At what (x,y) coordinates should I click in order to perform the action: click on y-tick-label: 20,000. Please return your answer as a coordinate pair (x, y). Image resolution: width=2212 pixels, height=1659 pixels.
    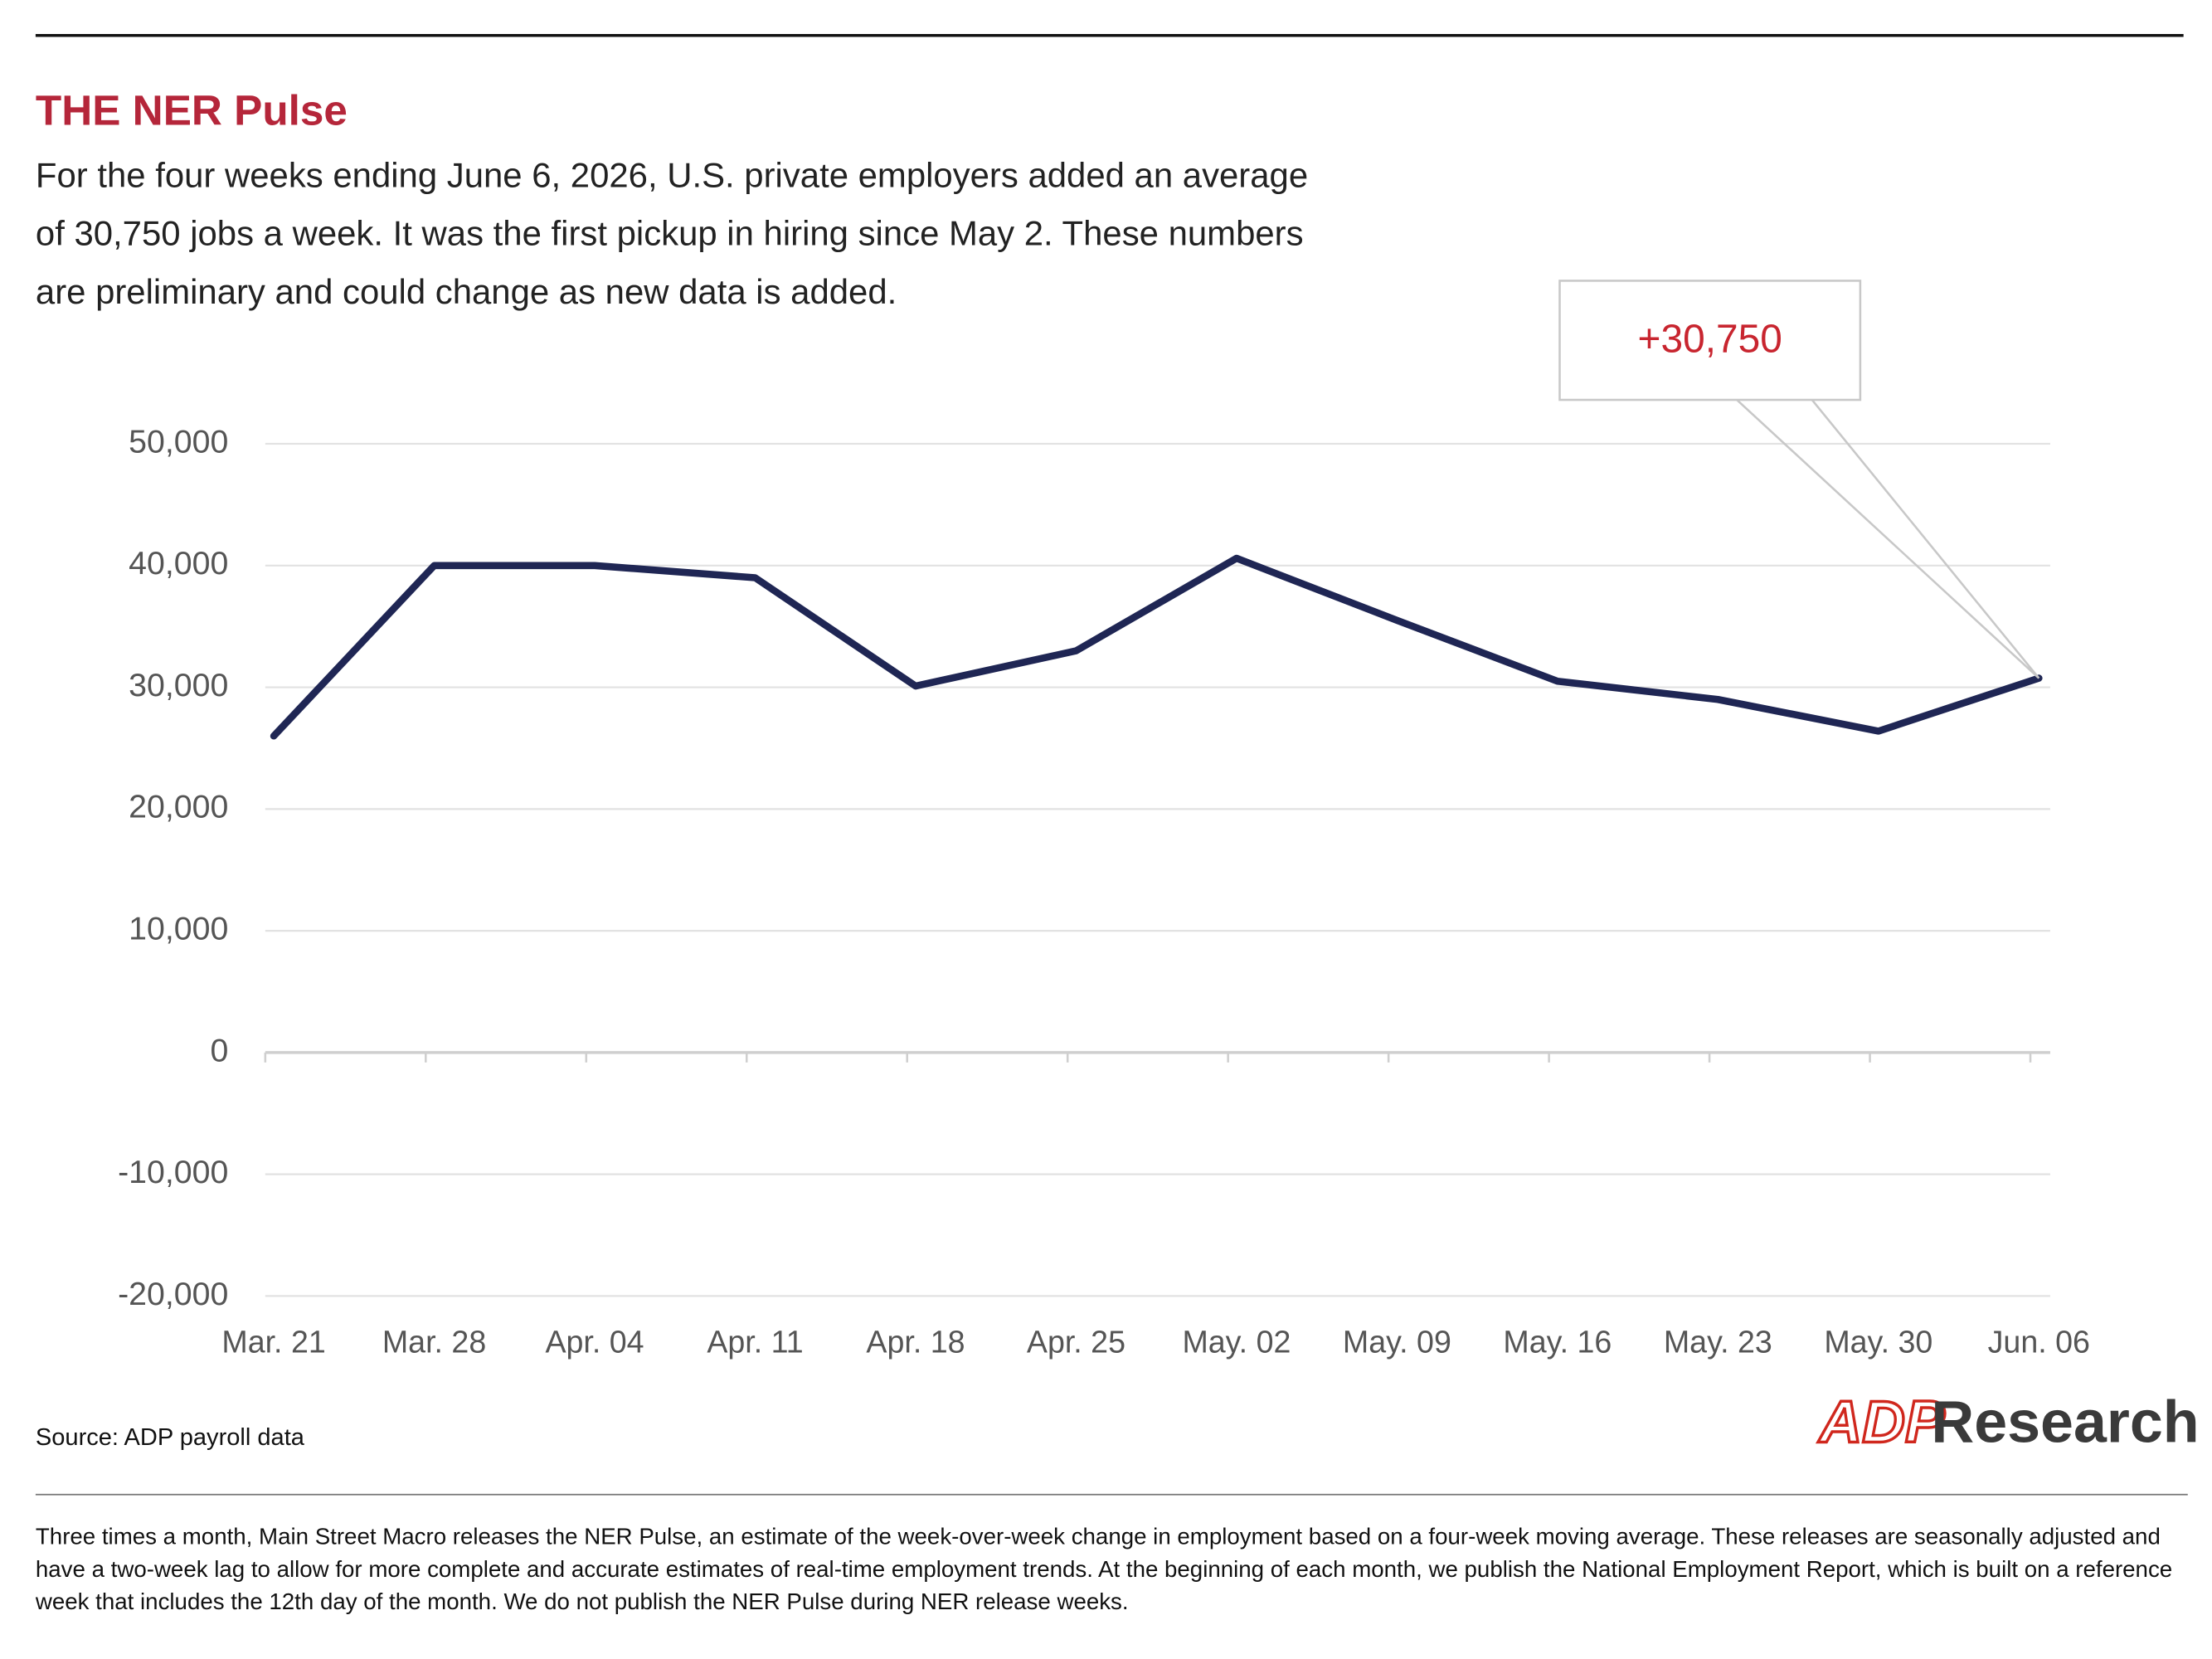
    Looking at the image, I should click on (178, 807).